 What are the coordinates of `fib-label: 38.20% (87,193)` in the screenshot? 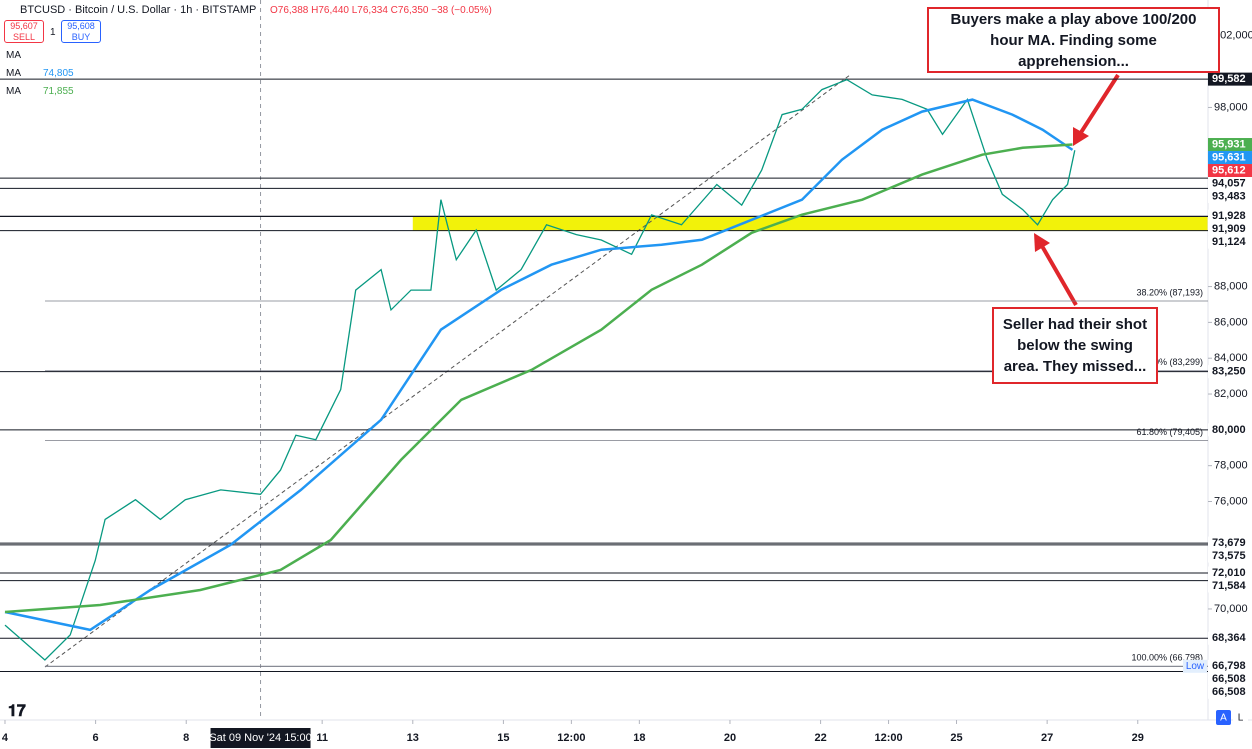 It's located at (1169, 292).